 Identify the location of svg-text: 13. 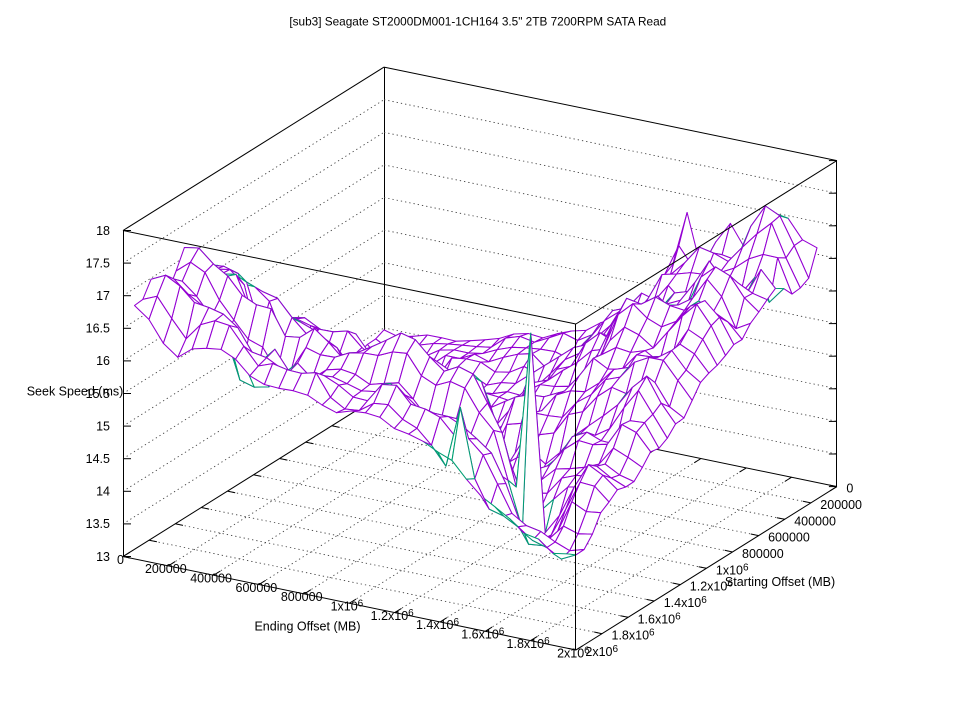
(103, 557).